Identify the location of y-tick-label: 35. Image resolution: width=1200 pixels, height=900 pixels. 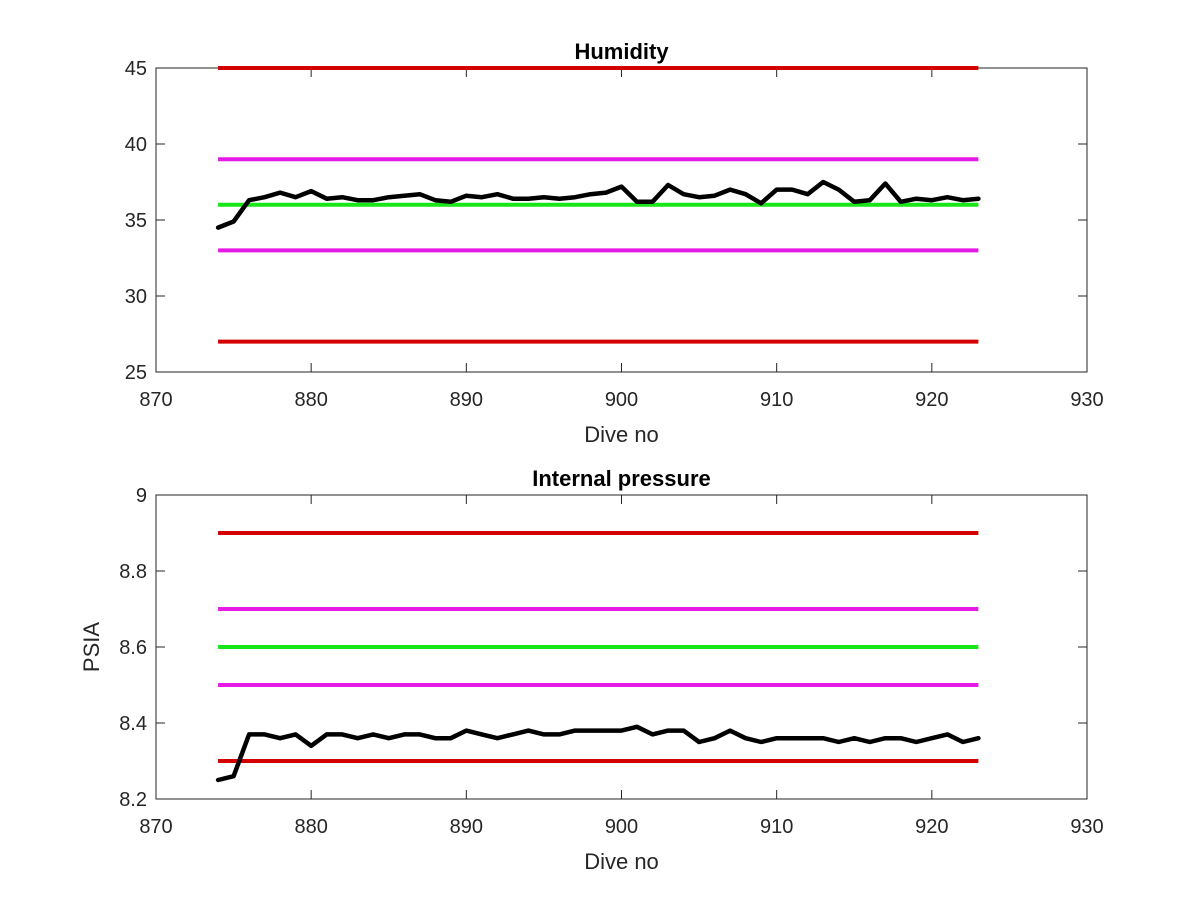
(136, 221).